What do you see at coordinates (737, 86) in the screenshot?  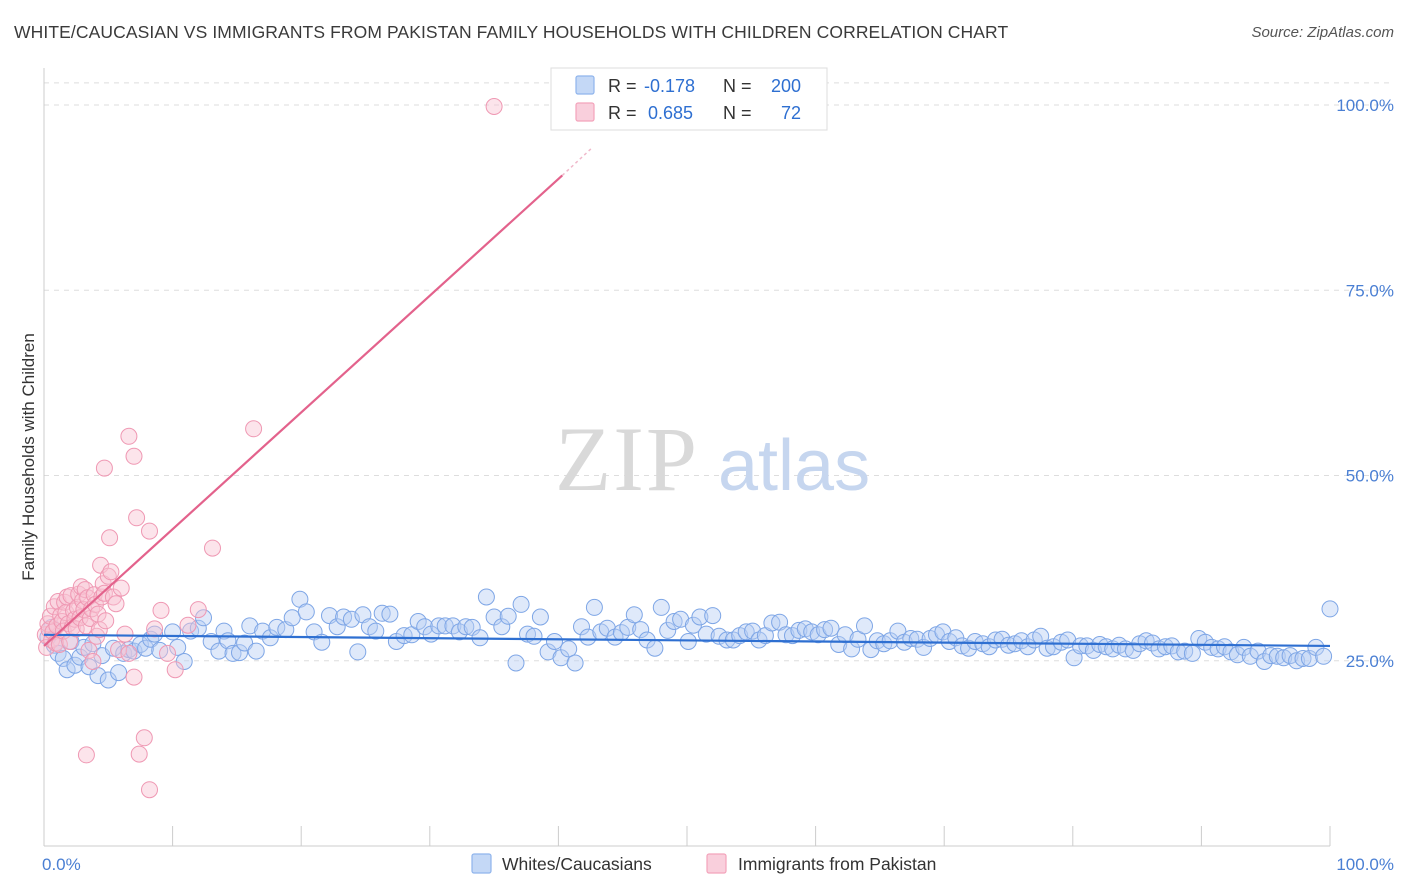 I see `stats-n-label-blue: N =` at bounding box center [737, 86].